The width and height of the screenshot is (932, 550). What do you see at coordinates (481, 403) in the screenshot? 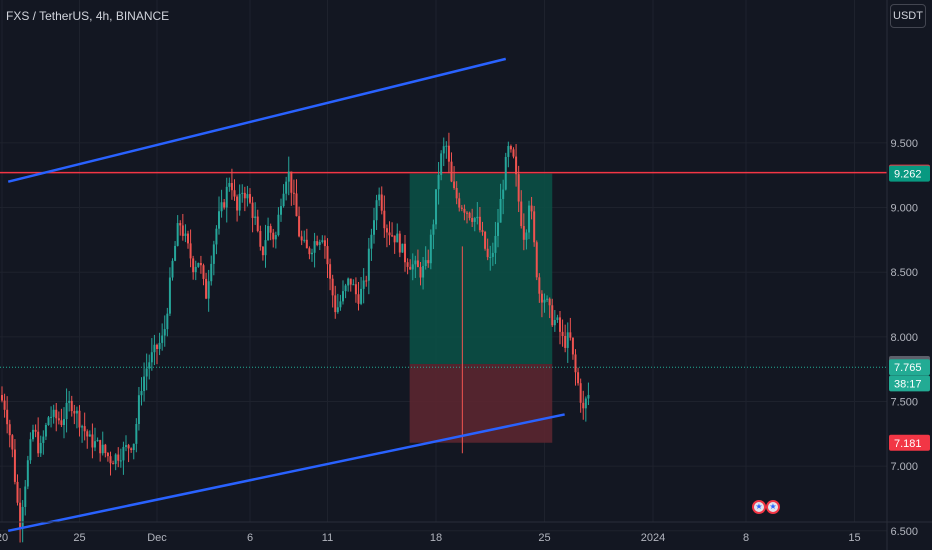
I see `stop-loss-zone` at bounding box center [481, 403].